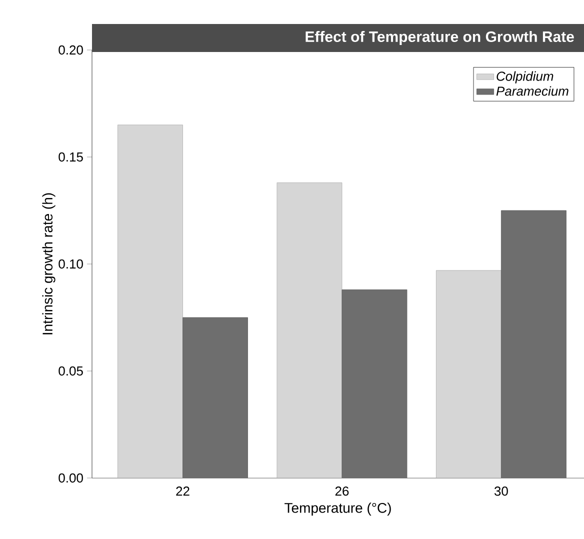 This screenshot has width=584, height=539. I want to click on y-tick-label: 0.20, so click(70, 50).